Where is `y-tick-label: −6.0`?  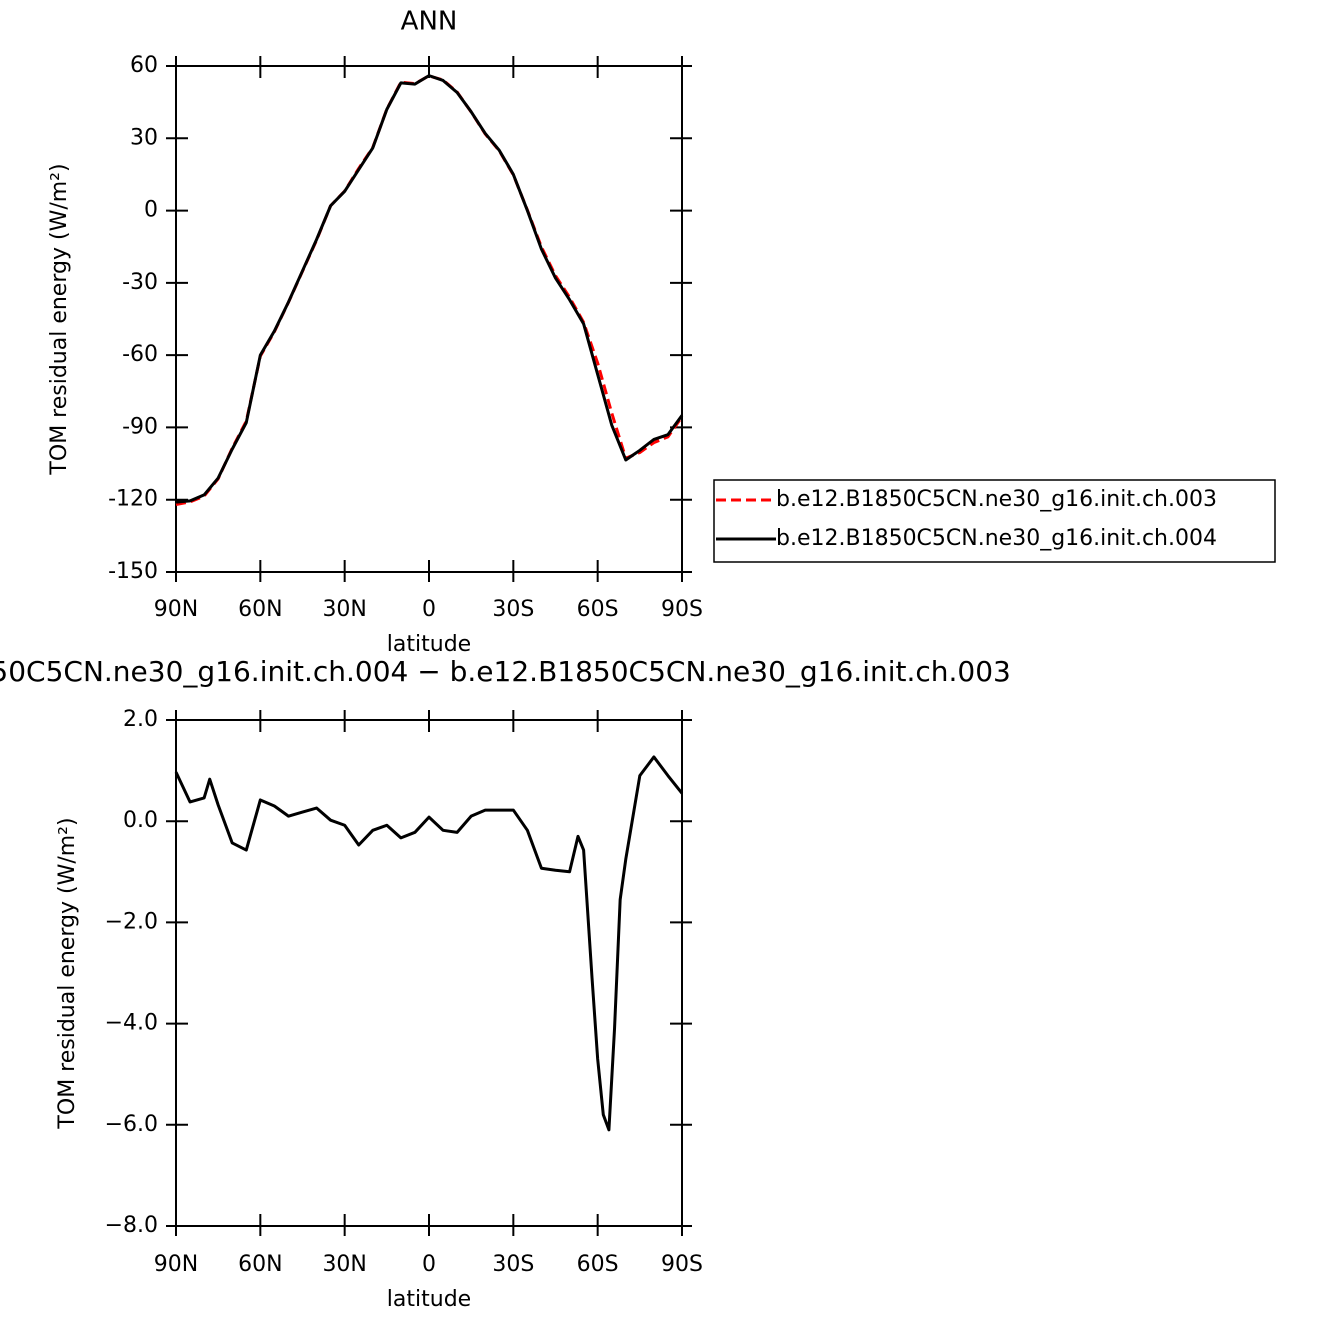 y-tick-label: −6.0 is located at coordinates (131, 1124).